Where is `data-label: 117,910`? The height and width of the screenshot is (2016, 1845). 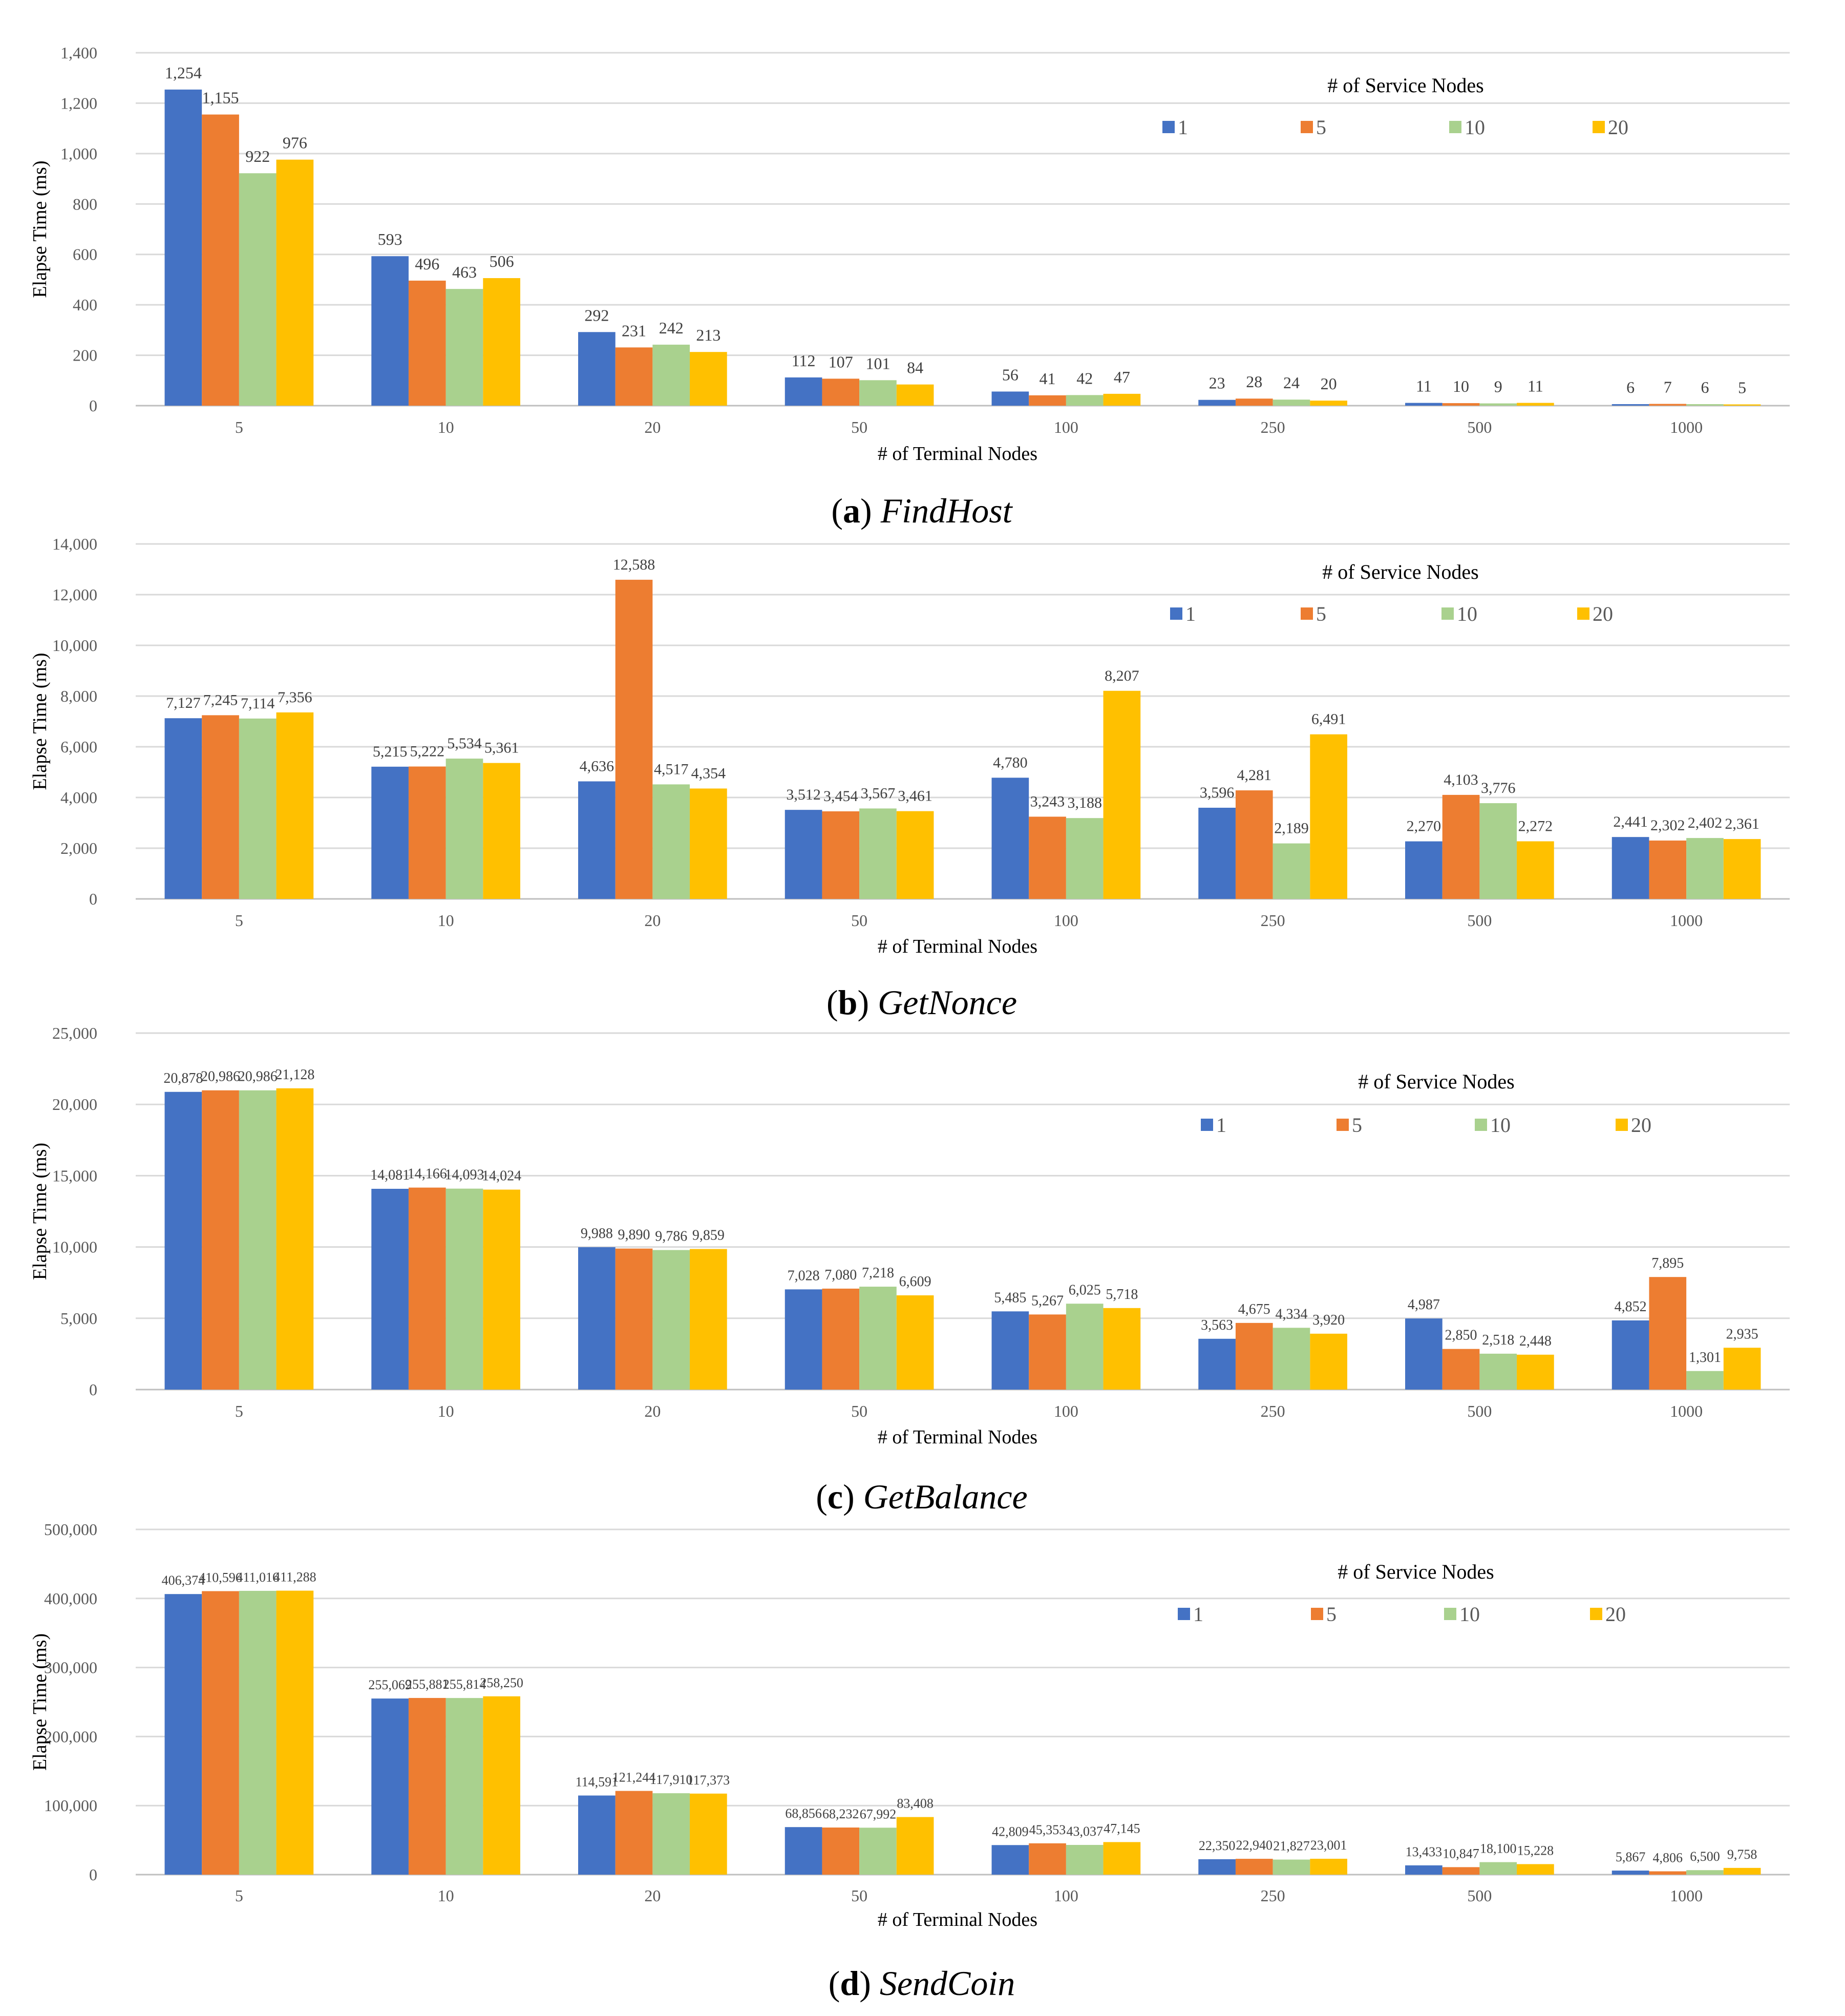
data-label: 117,910 is located at coordinates (671, 1779).